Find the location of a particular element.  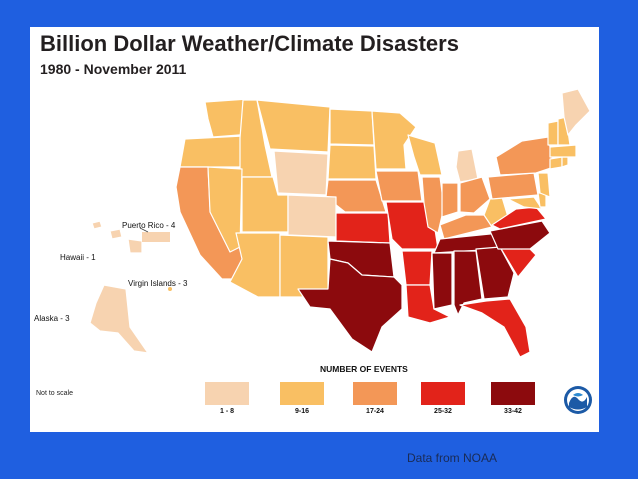

state-nd is located at coordinates (352, 127).